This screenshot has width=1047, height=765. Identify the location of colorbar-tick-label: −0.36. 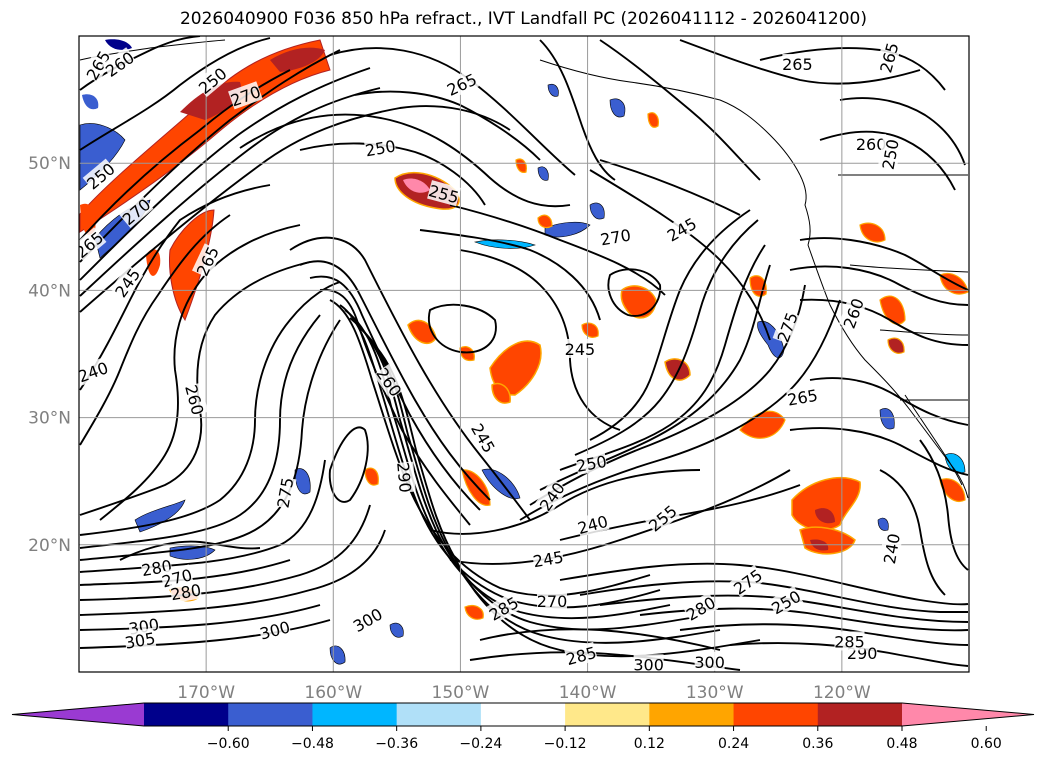
(396, 744).